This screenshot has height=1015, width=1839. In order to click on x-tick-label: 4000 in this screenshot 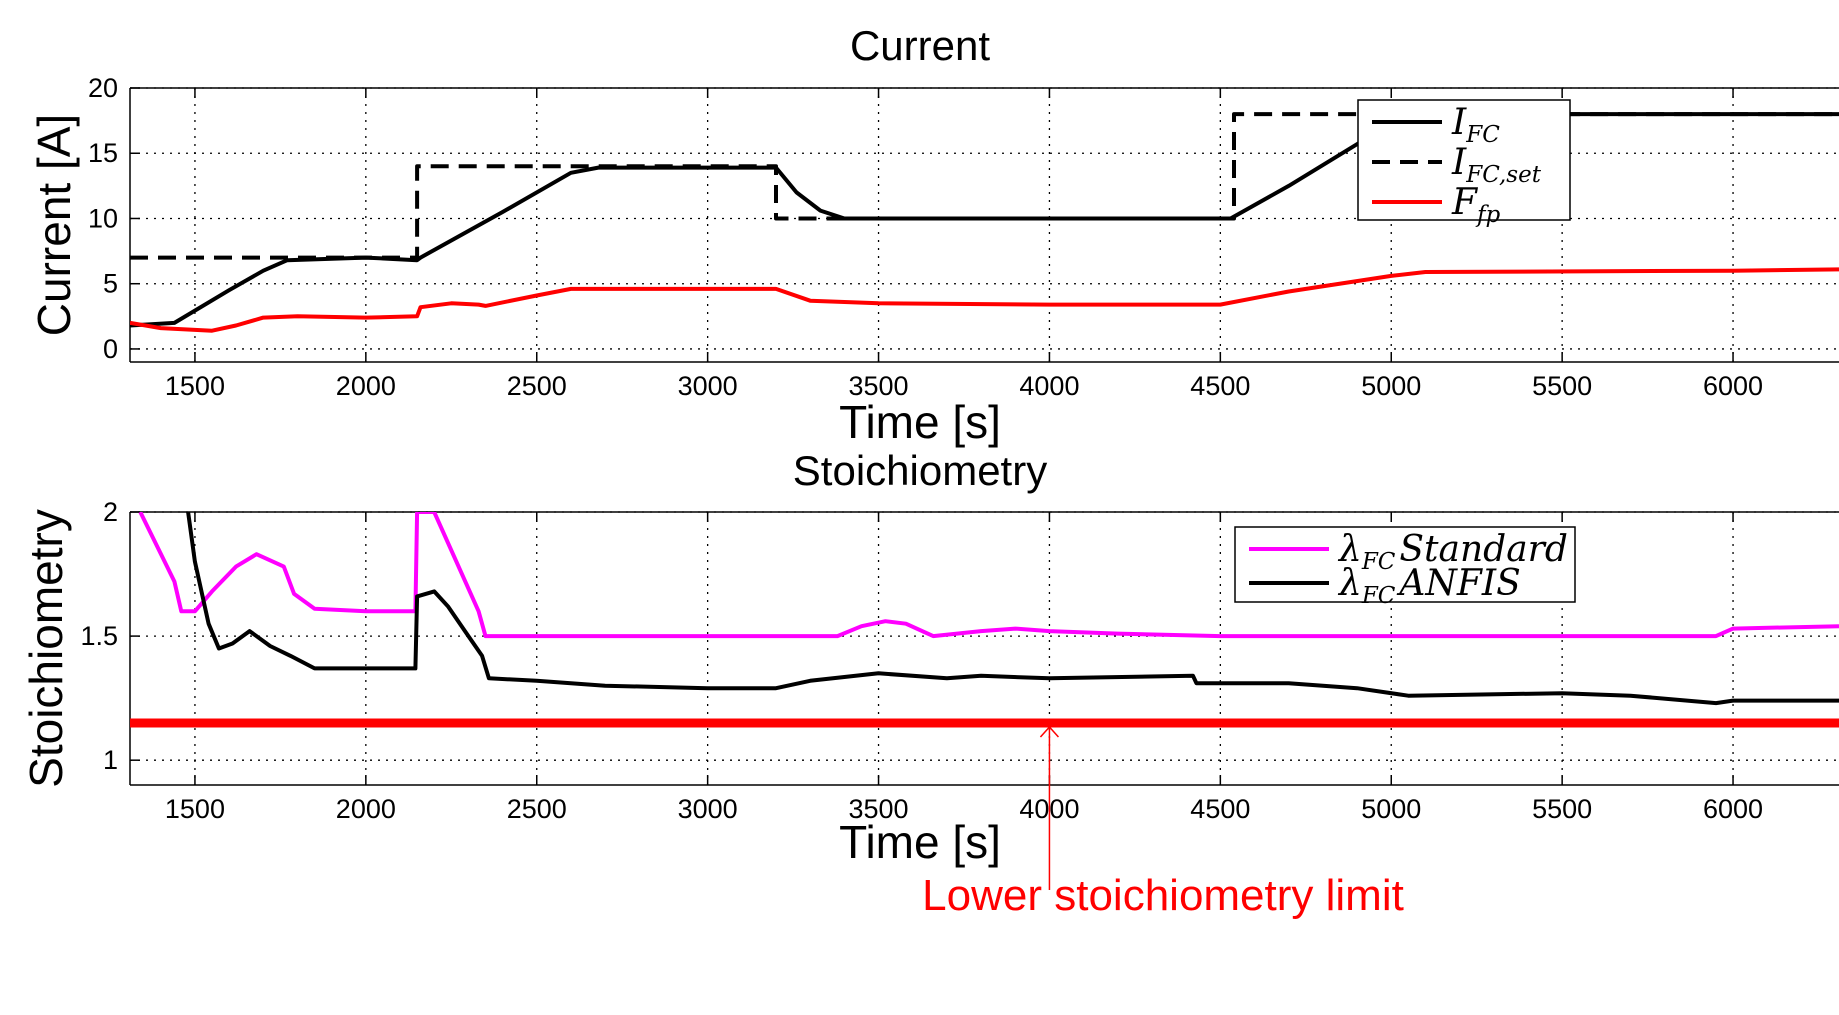, I will do `click(1049, 386)`.